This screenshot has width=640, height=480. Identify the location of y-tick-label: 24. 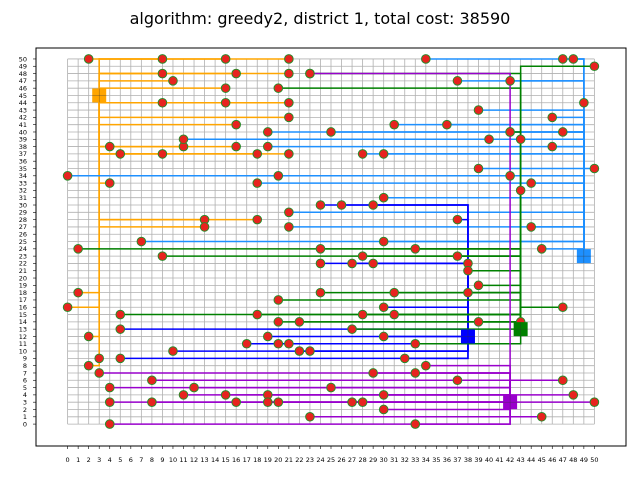
(23, 249).